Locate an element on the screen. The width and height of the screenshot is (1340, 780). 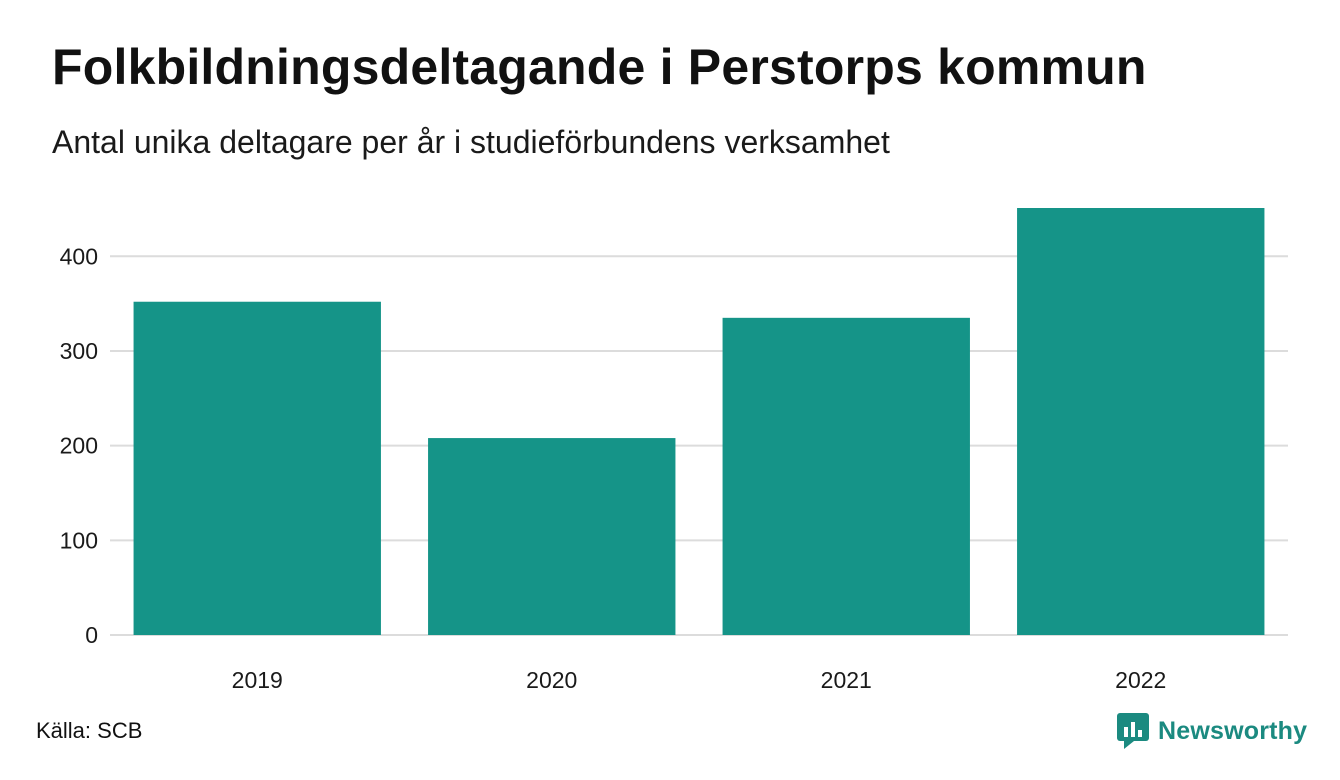
y-tick-label: 200 is located at coordinates (79, 446).